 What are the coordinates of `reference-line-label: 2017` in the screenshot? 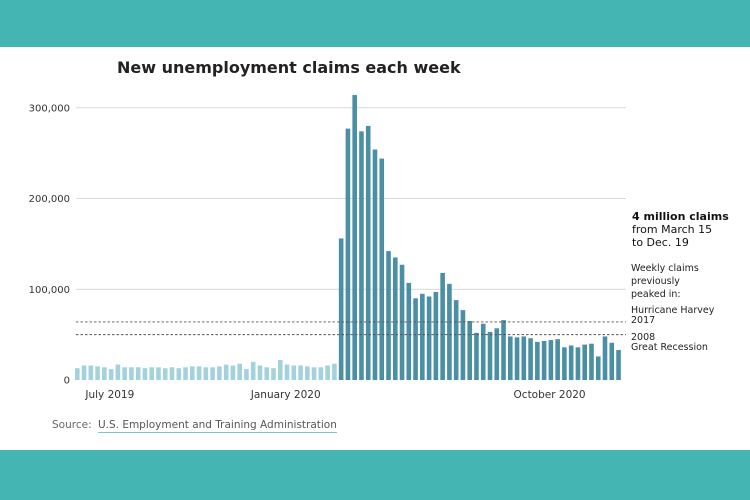 It's located at (643, 320).